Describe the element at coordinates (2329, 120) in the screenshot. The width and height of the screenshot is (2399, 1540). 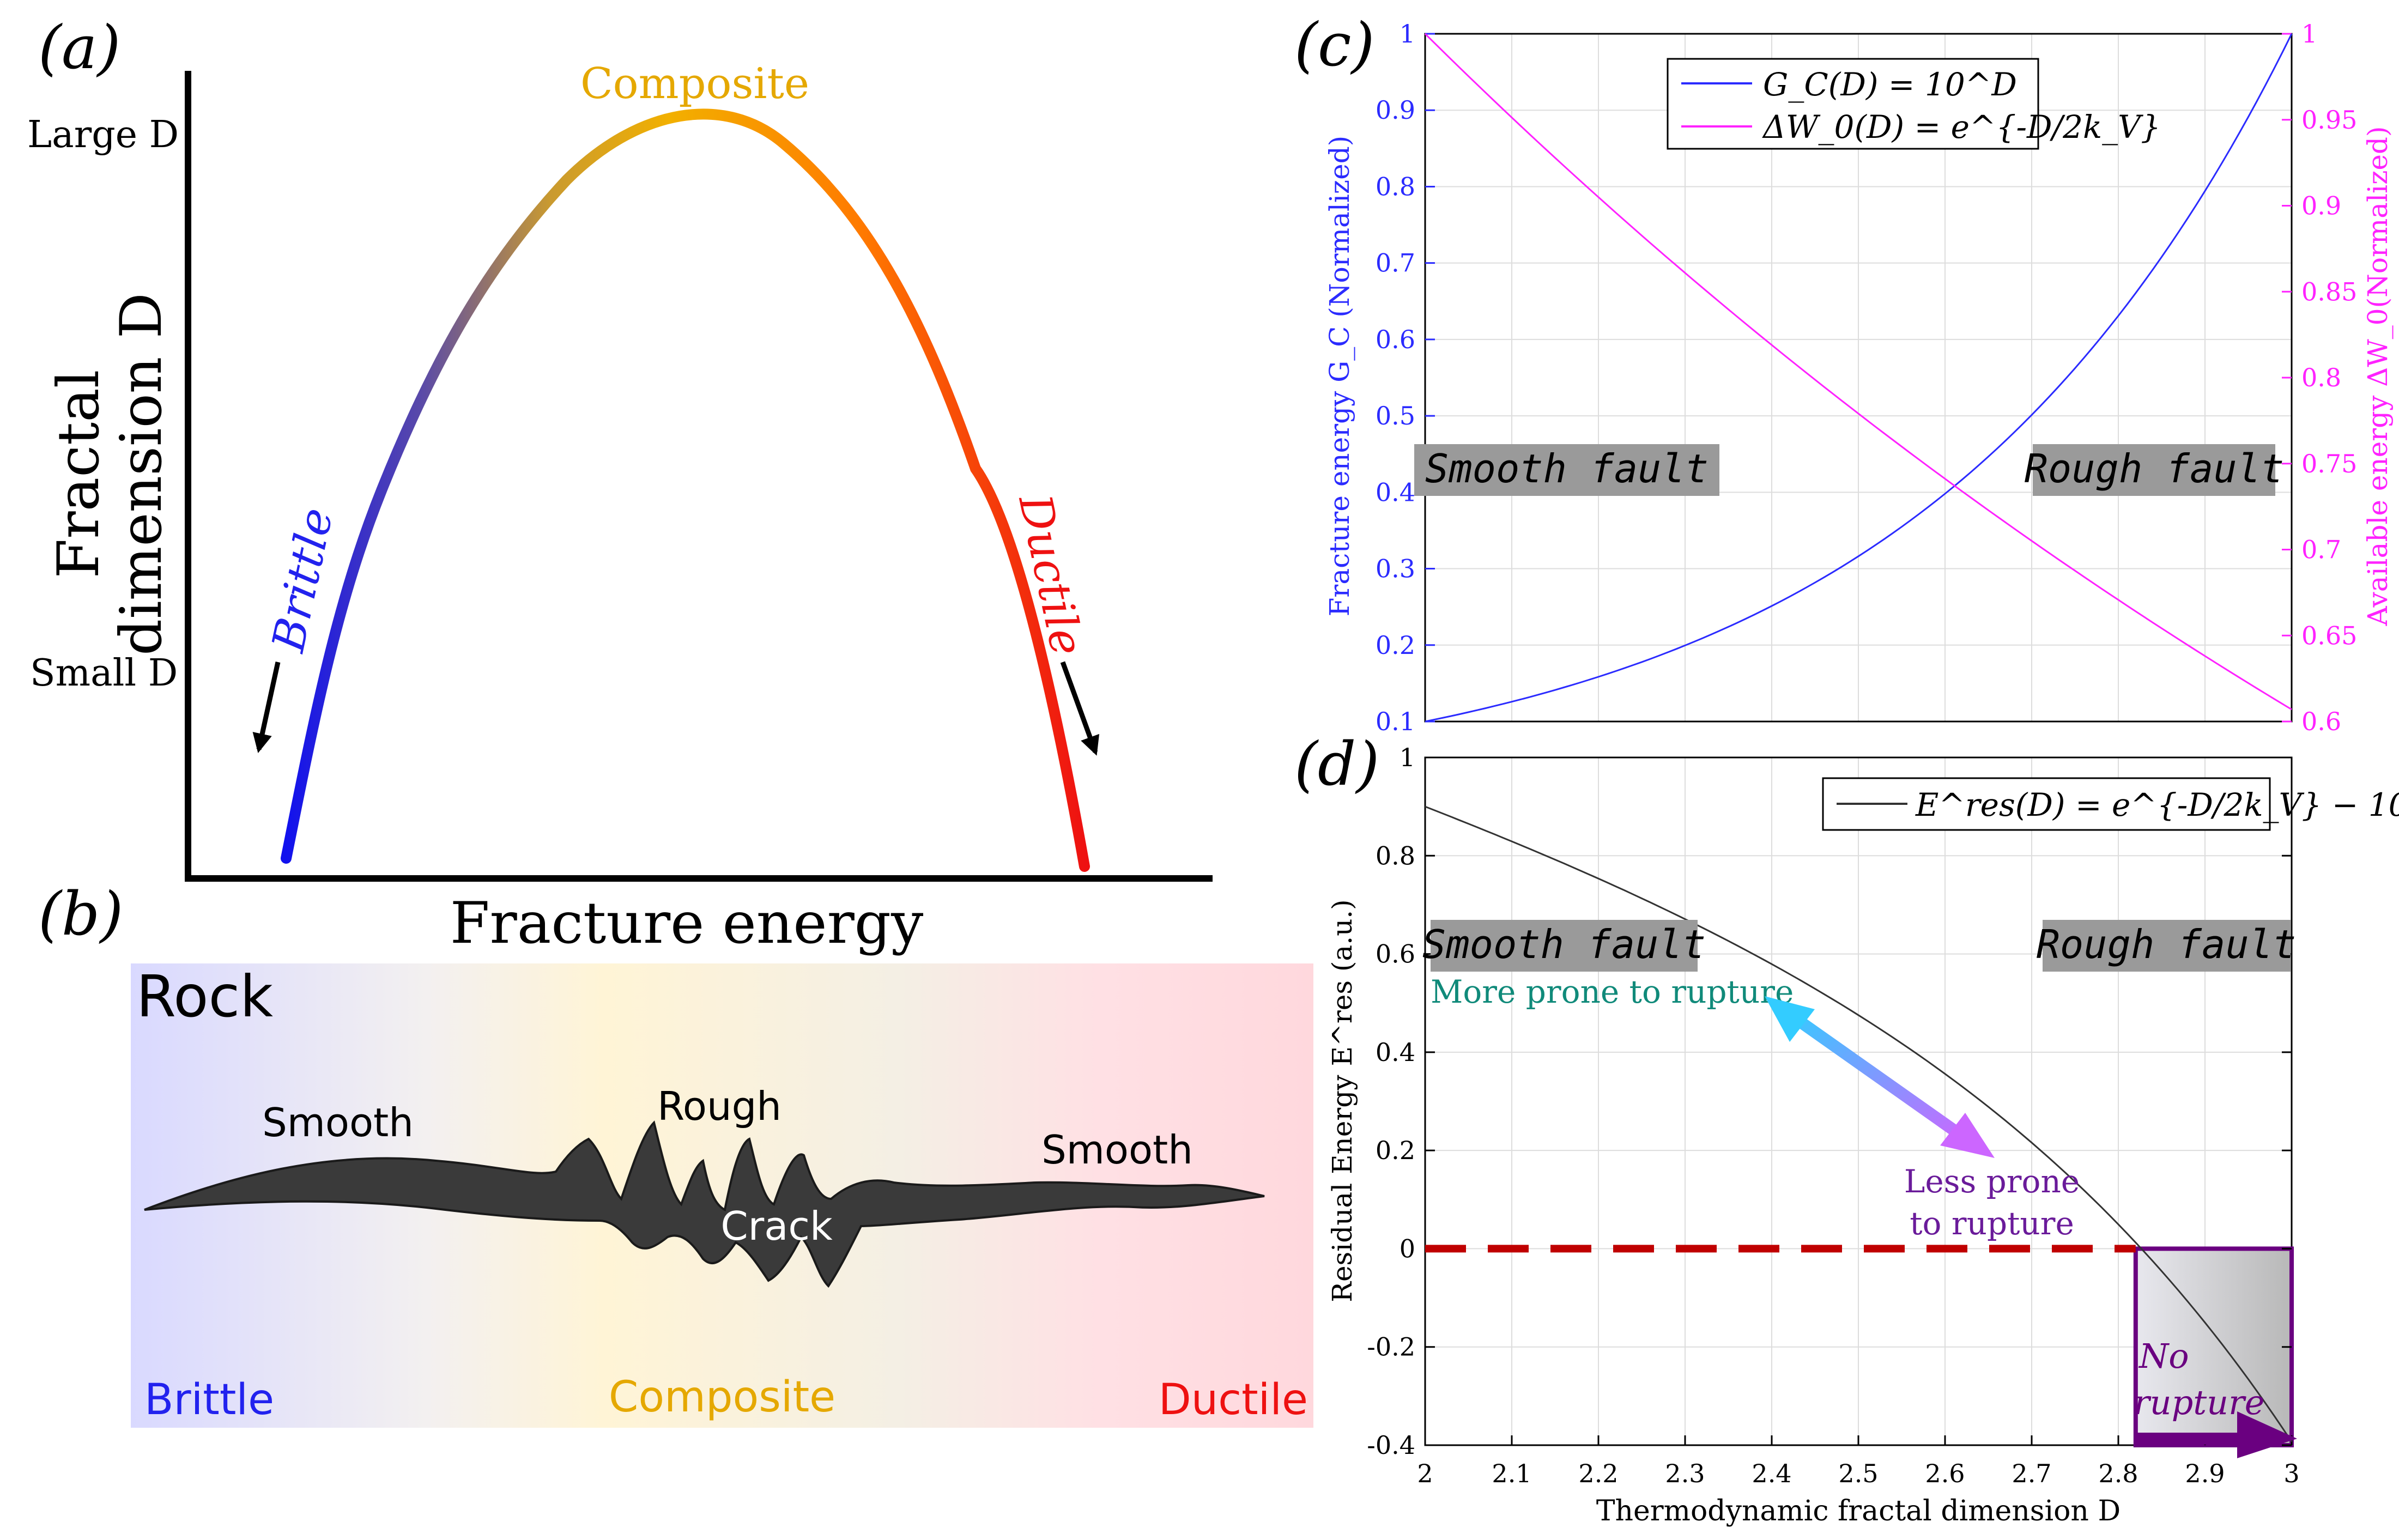
I see `tick-label-right: 0.95` at that location.